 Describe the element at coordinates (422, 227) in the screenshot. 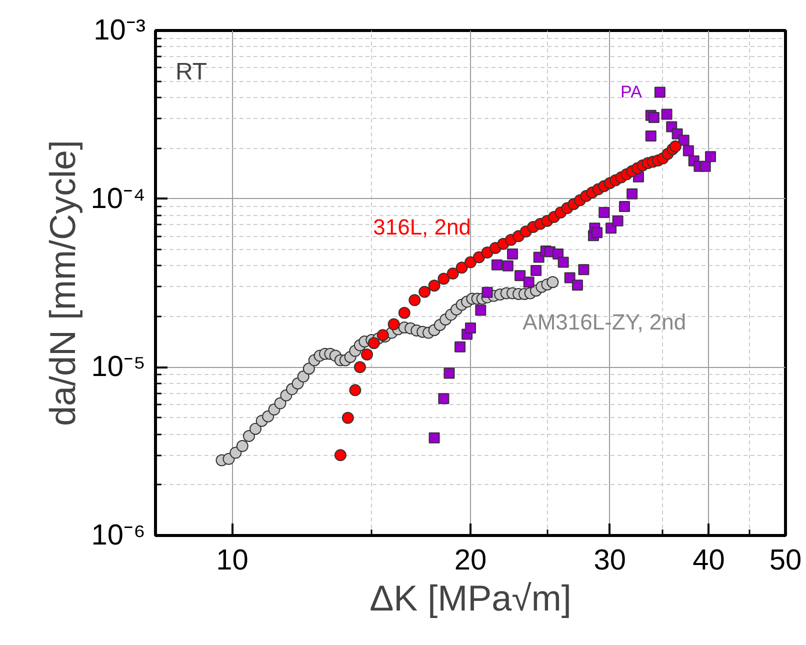

I see `series-label: 316L, 2nd` at that location.